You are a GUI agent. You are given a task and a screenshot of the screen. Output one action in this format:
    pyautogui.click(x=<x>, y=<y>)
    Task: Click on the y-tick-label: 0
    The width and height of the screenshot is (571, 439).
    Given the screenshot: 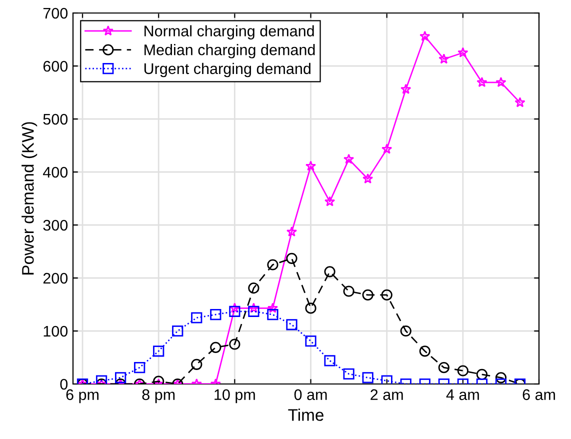 What is the action you would take?
    pyautogui.click(x=64, y=384)
    